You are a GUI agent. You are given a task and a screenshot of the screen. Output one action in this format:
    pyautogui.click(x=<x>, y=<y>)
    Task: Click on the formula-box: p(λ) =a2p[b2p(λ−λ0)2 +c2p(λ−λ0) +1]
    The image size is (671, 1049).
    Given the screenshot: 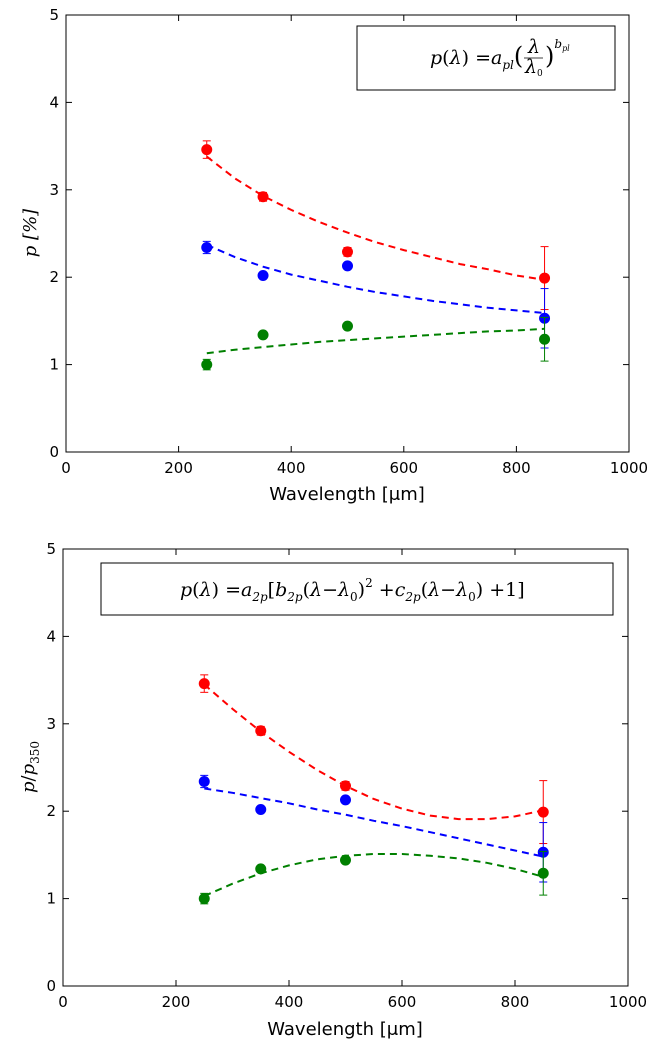 What is the action you would take?
    pyautogui.click(x=357, y=589)
    